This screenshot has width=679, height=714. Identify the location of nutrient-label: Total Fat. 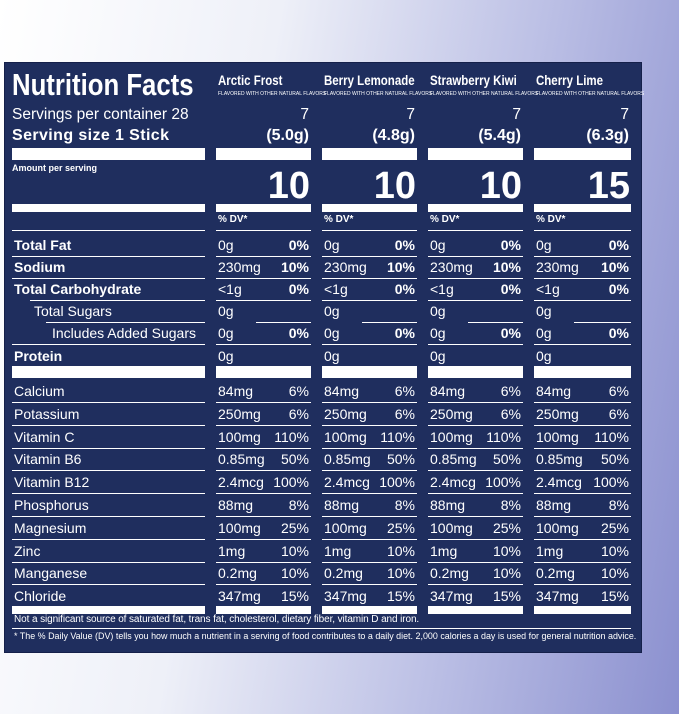
(43, 245).